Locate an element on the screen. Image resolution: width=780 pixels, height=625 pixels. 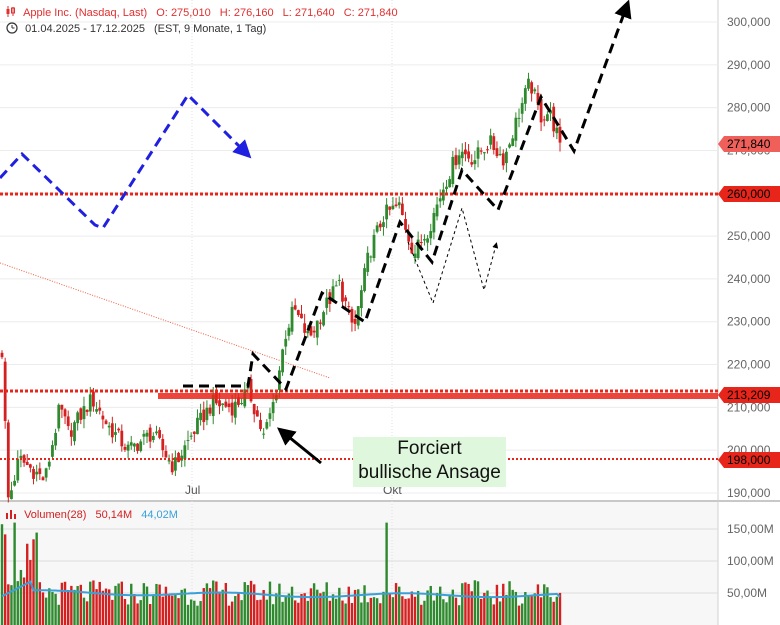
y-tick-label: 230,000 is located at coordinates (749, 322).